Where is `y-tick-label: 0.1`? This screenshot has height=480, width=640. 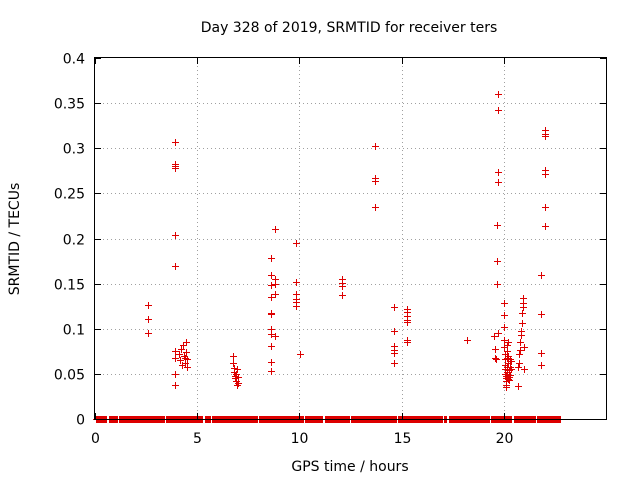 y-tick-label: 0.1 is located at coordinates (74, 331).